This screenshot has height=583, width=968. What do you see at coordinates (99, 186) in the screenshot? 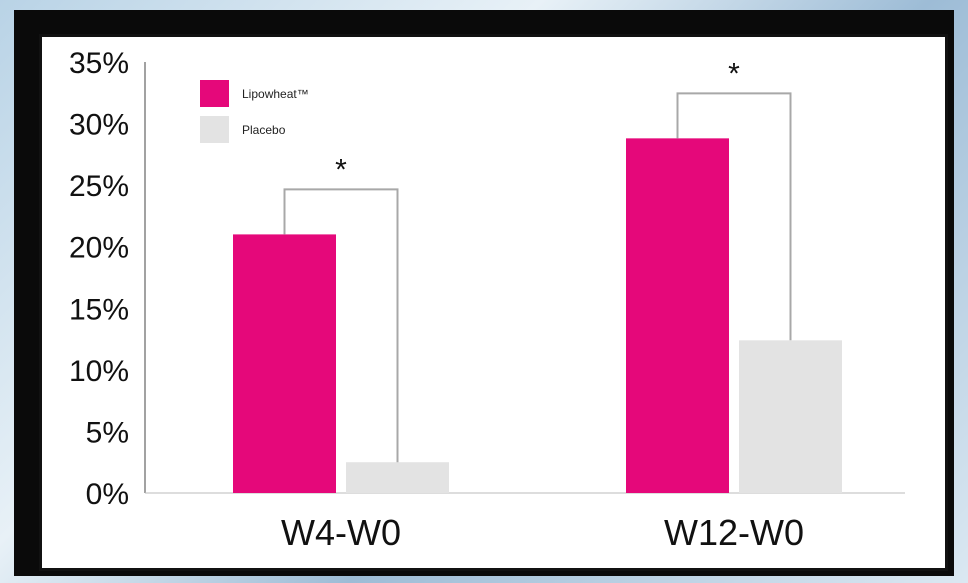
I see `y-tick-label: 25%` at bounding box center [99, 186].